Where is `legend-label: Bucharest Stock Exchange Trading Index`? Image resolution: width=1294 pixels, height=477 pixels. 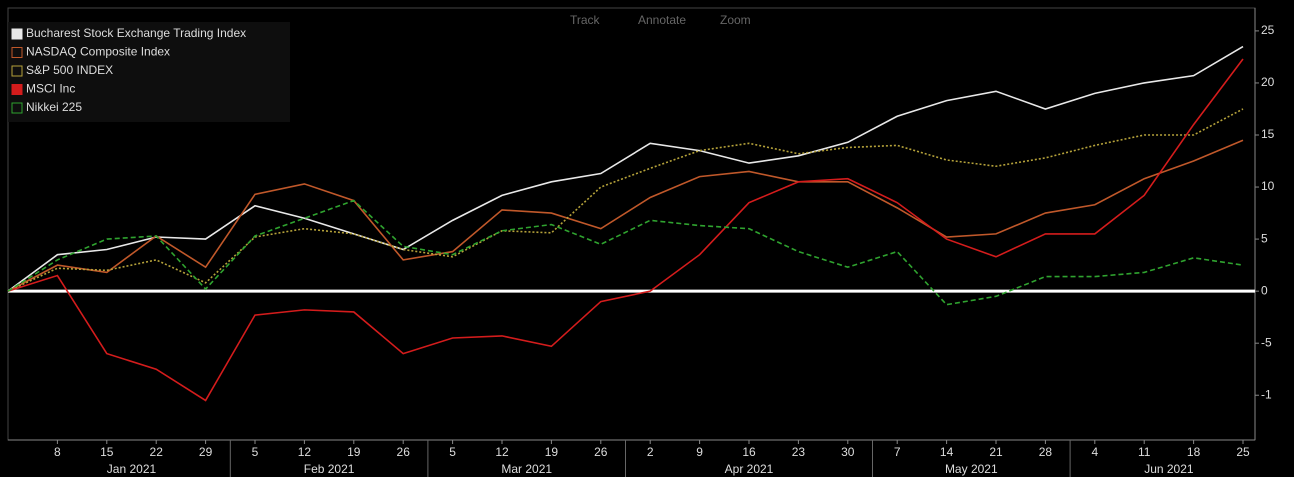
legend-label: Bucharest Stock Exchange Trading Index is located at coordinates (136, 33).